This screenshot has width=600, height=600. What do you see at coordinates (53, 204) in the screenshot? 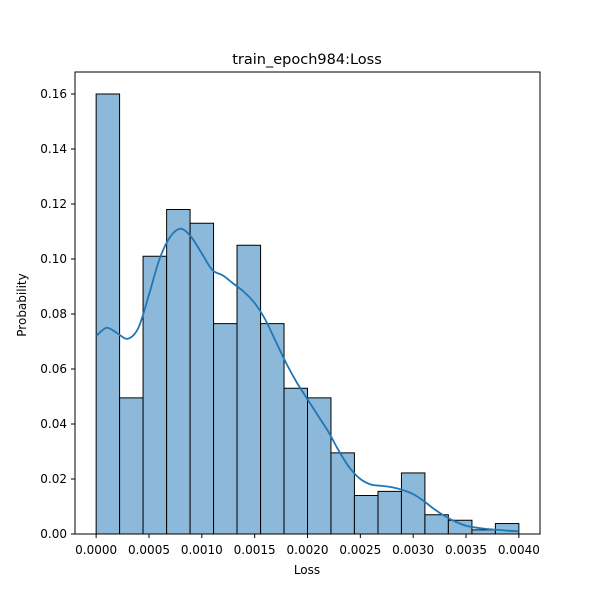
I see `y-tick-label: 0.12` at bounding box center [53, 204].